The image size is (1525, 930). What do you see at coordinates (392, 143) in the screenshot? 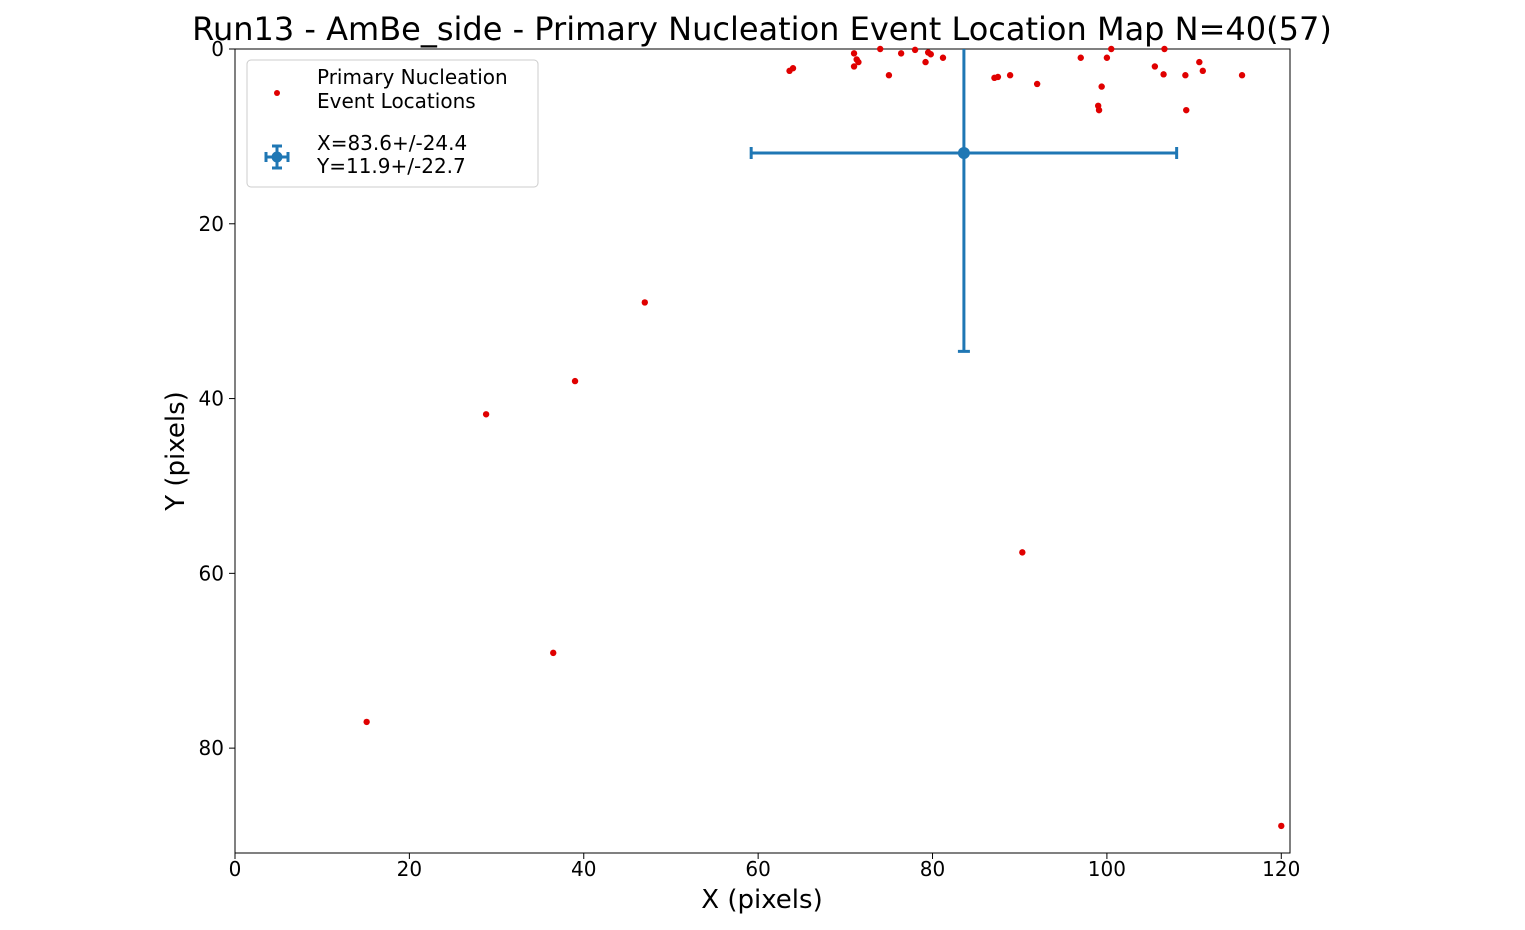
I see `legend-label-centroid: X=83.6+/-24.4` at bounding box center [392, 143].